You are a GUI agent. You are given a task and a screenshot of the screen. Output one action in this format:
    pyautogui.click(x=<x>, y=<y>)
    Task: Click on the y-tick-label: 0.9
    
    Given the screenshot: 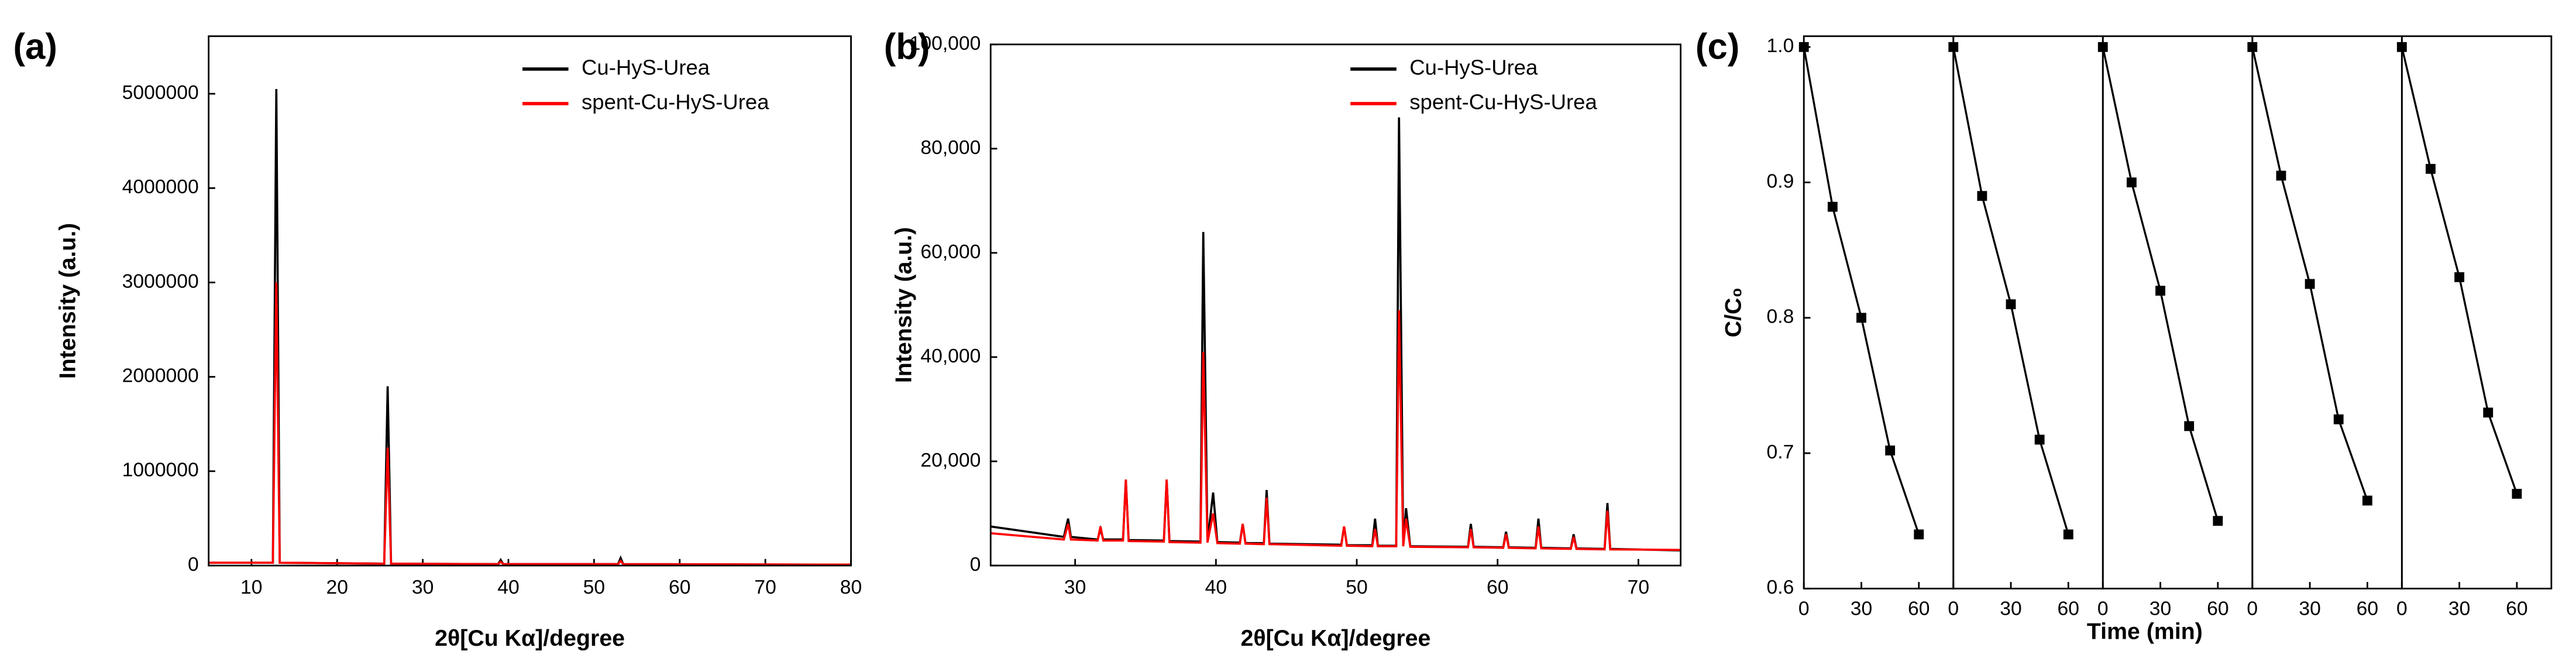 What is the action you would take?
    pyautogui.click(x=1780, y=181)
    